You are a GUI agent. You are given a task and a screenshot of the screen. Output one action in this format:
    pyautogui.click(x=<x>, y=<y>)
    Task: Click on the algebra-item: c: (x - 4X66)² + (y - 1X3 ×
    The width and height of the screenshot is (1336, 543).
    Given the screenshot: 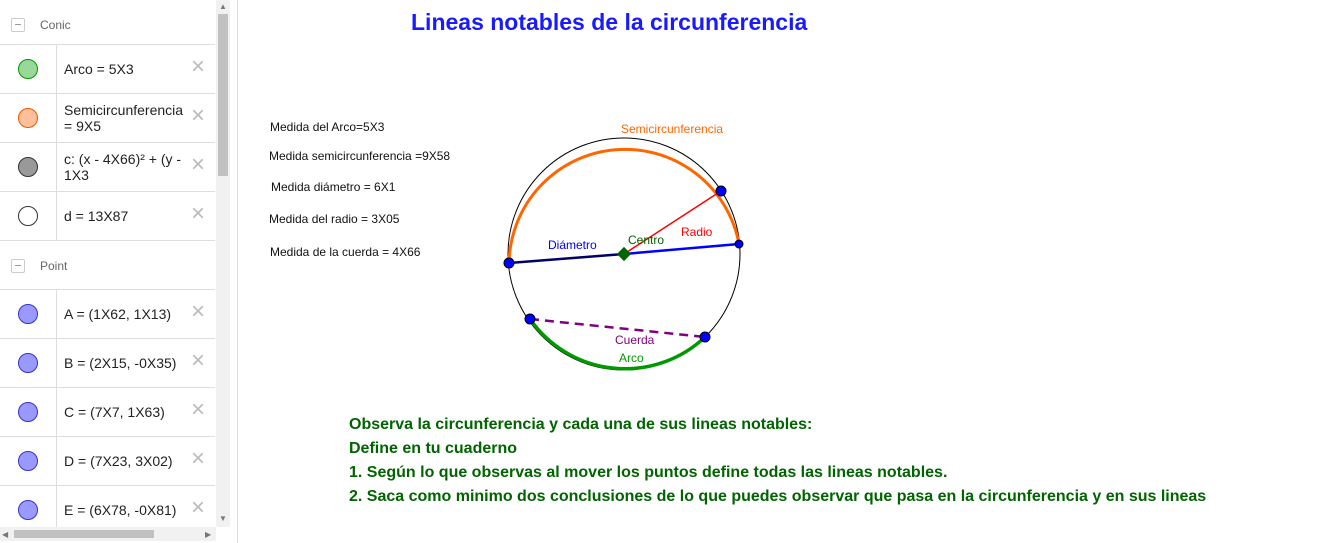 What is the action you would take?
    pyautogui.click(x=107, y=167)
    